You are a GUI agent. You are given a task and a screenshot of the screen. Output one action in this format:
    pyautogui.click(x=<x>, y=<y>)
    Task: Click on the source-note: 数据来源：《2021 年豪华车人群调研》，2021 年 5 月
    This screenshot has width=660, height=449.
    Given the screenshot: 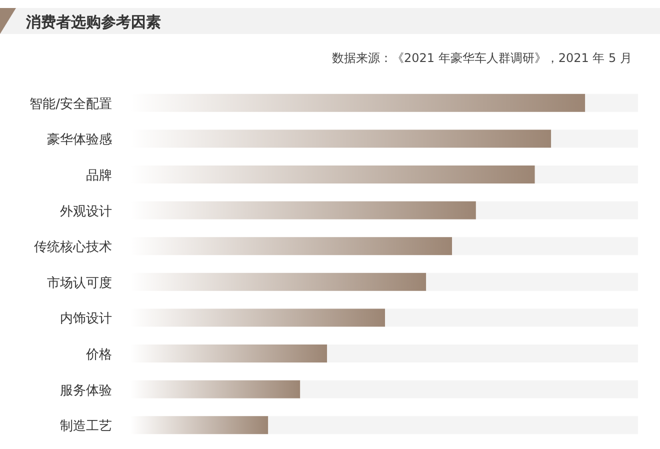 What is the action you would take?
    pyautogui.click(x=482, y=58)
    